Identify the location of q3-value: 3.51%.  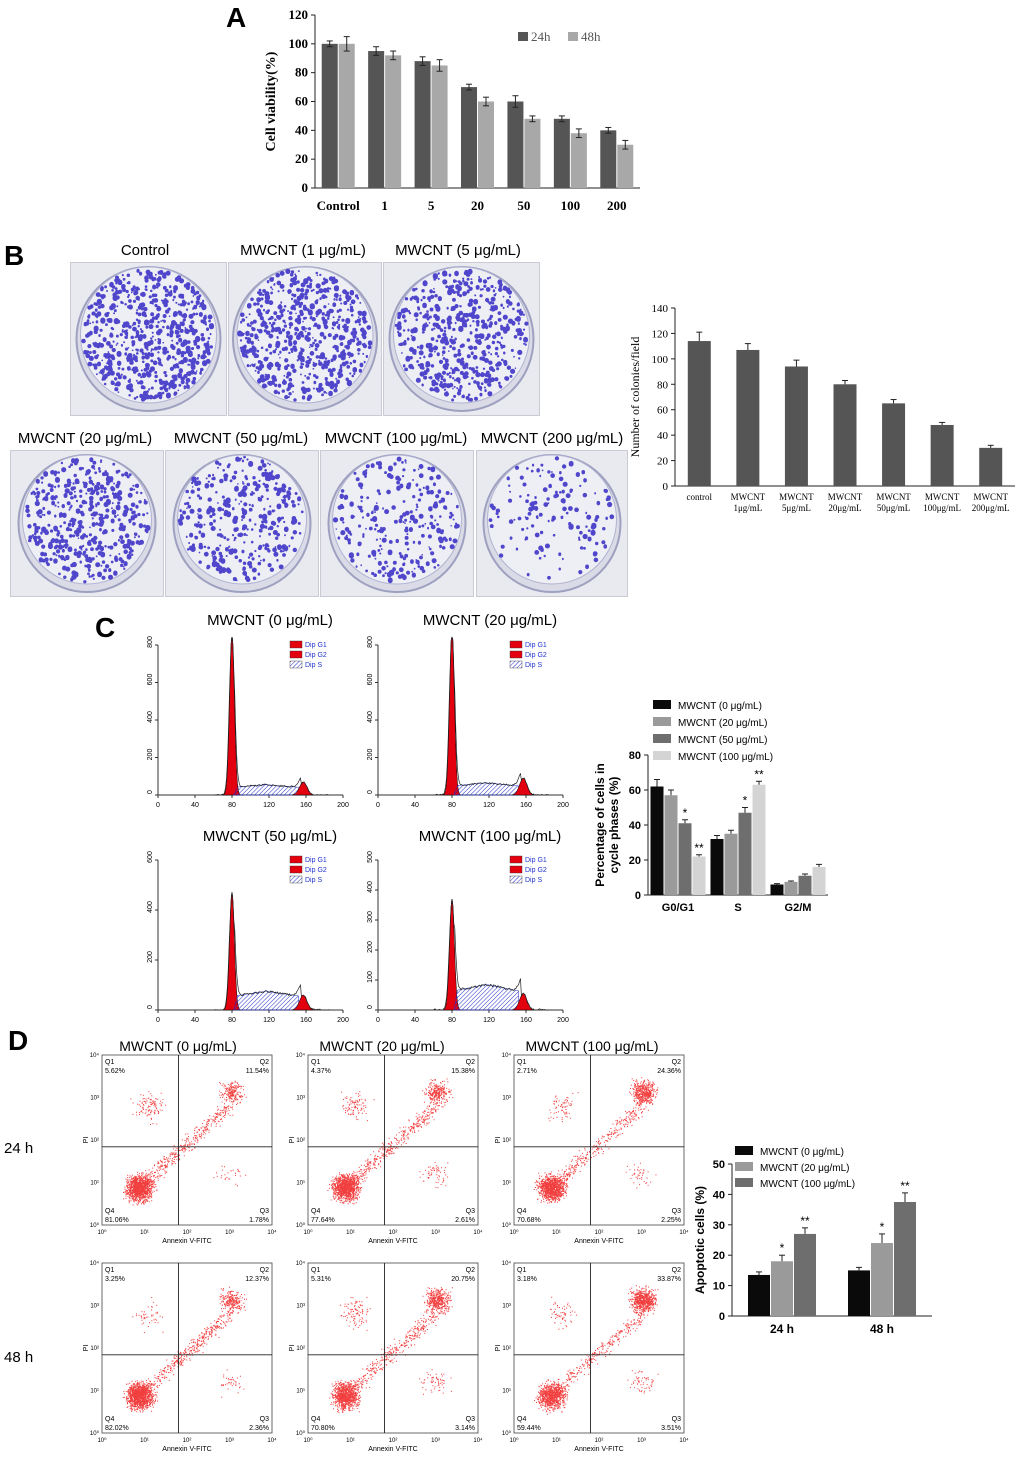
(671, 1428).